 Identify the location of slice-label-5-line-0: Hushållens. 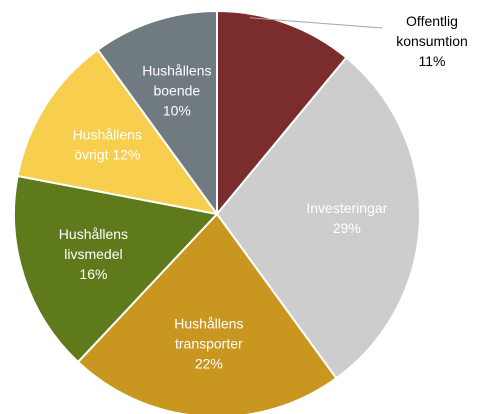
(176, 70).